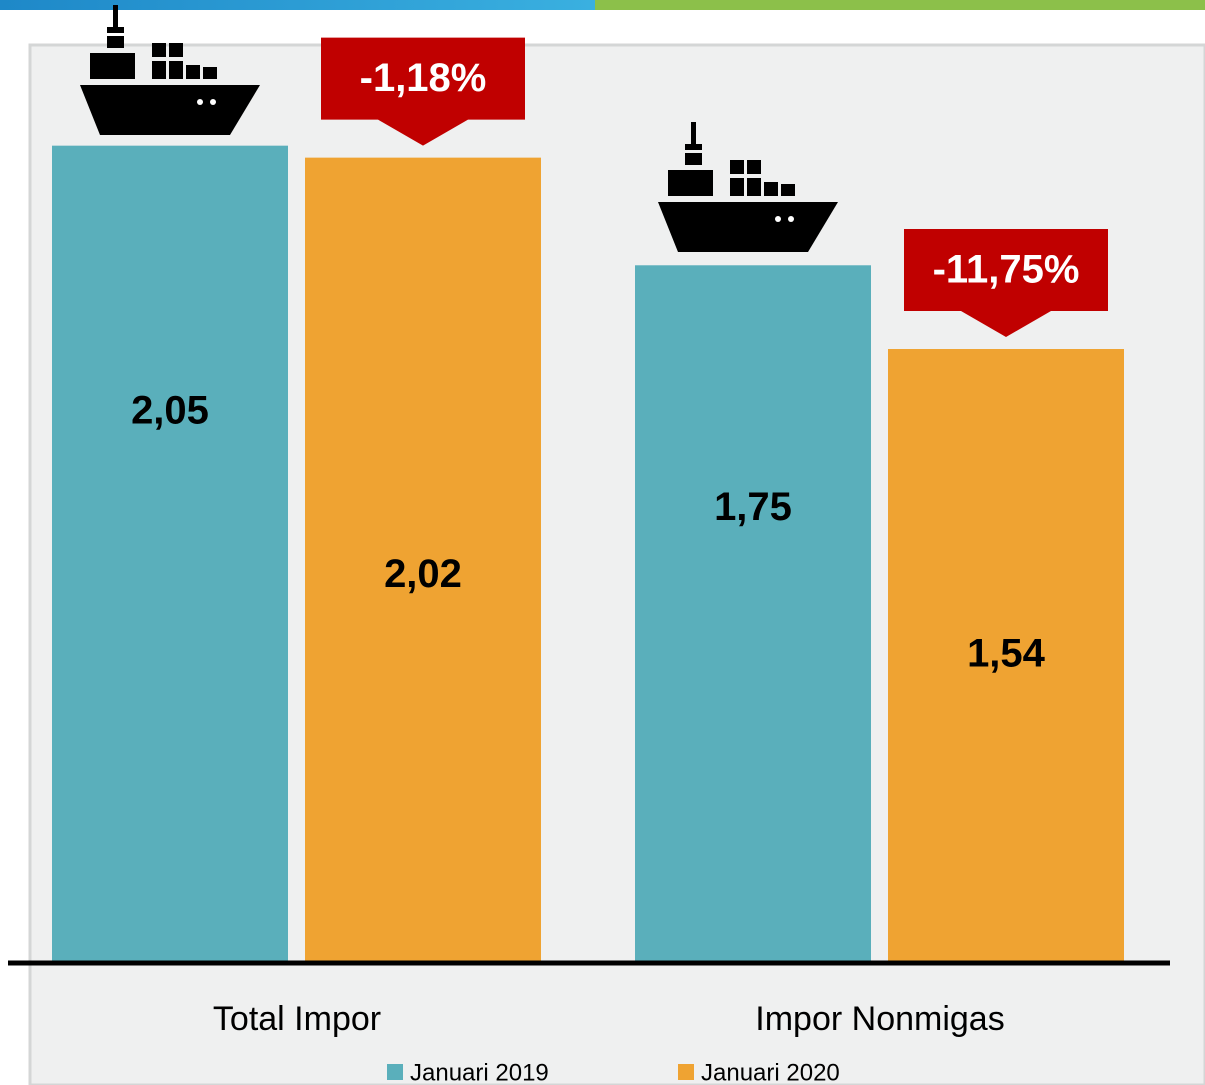  What do you see at coordinates (423, 574) in the screenshot?
I see `data-label: 2,02` at bounding box center [423, 574].